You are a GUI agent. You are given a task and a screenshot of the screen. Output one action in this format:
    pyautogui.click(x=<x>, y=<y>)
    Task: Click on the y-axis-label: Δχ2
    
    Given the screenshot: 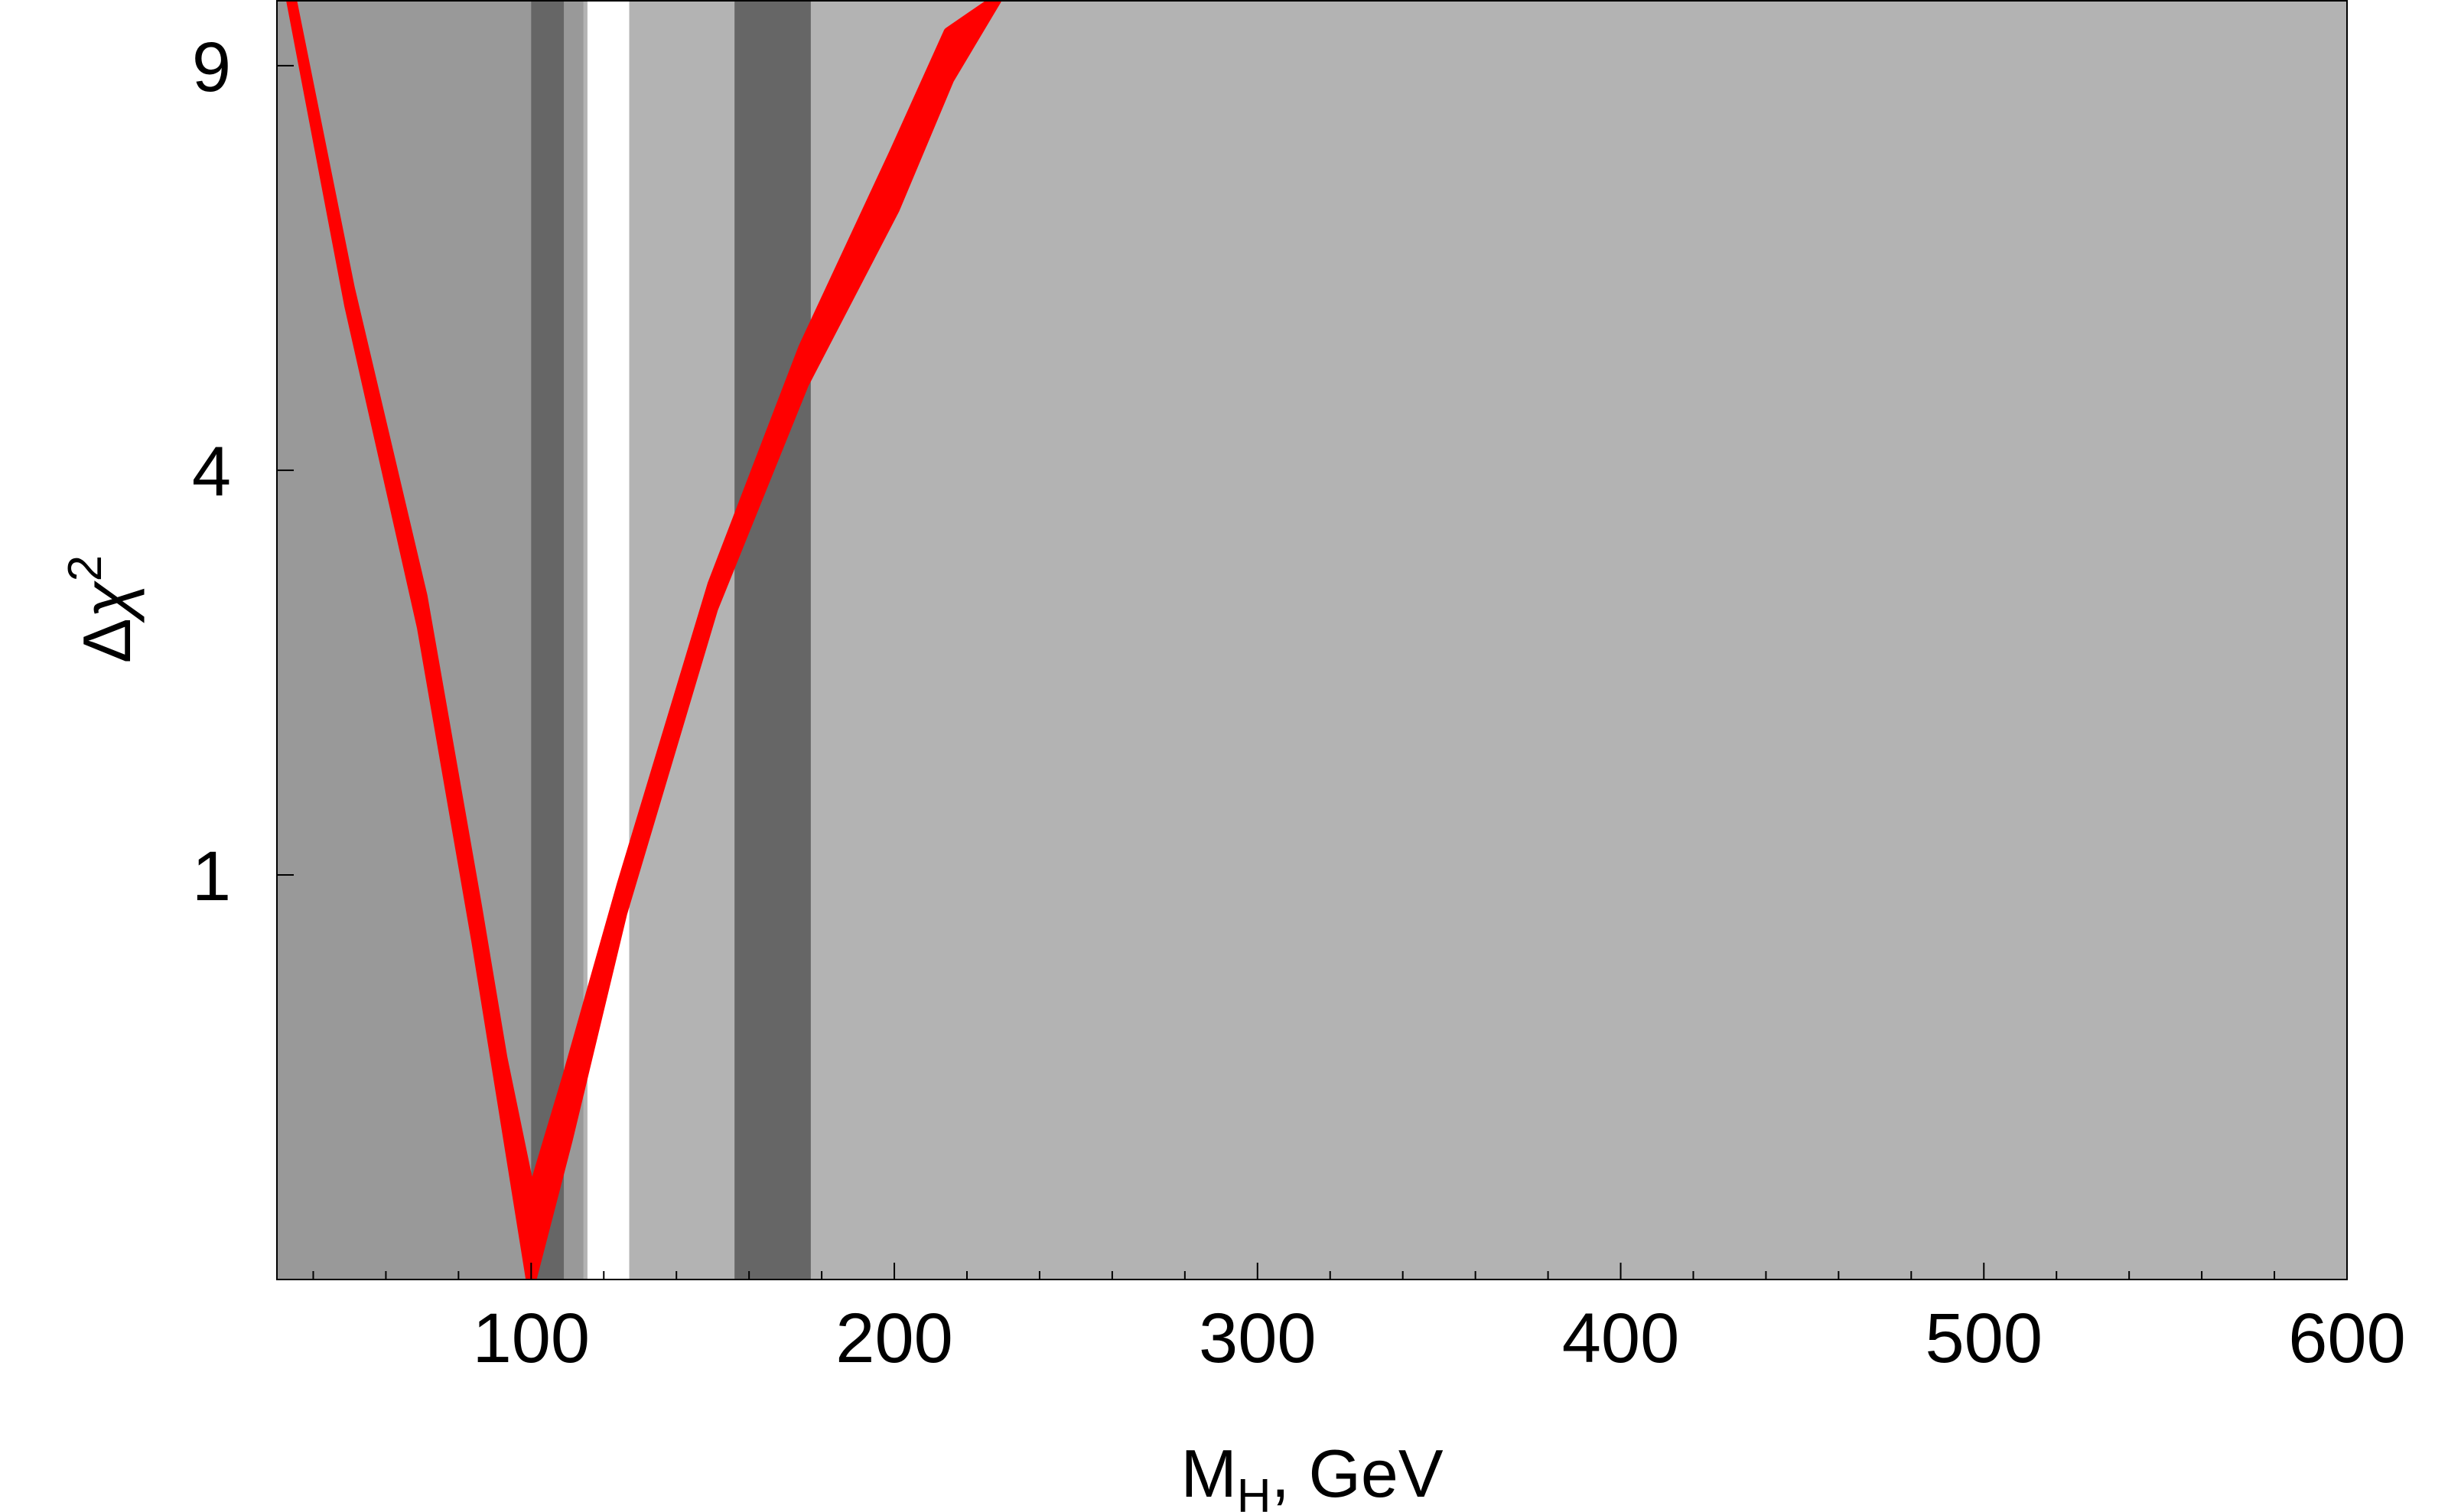 What is the action you would take?
    pyautogui.click(x=102, y=609)
    